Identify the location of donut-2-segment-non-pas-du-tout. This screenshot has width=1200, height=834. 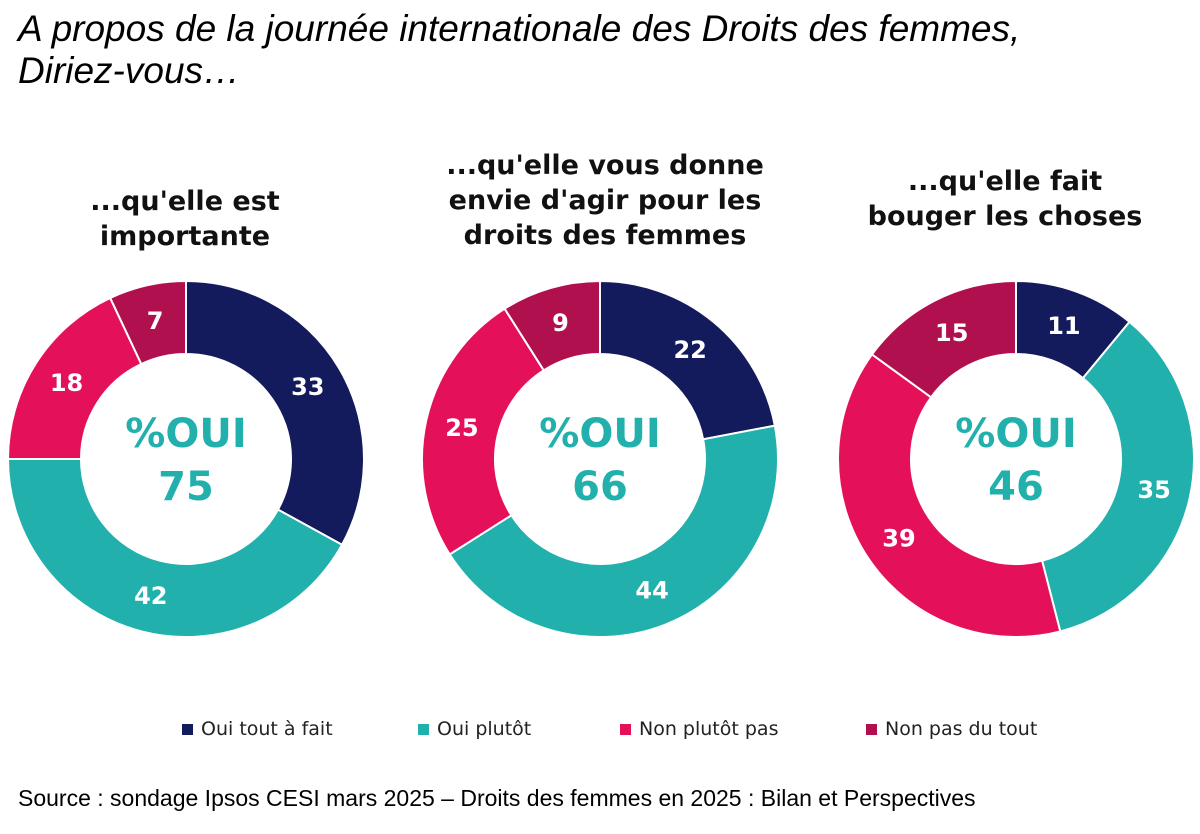
(552, 325).